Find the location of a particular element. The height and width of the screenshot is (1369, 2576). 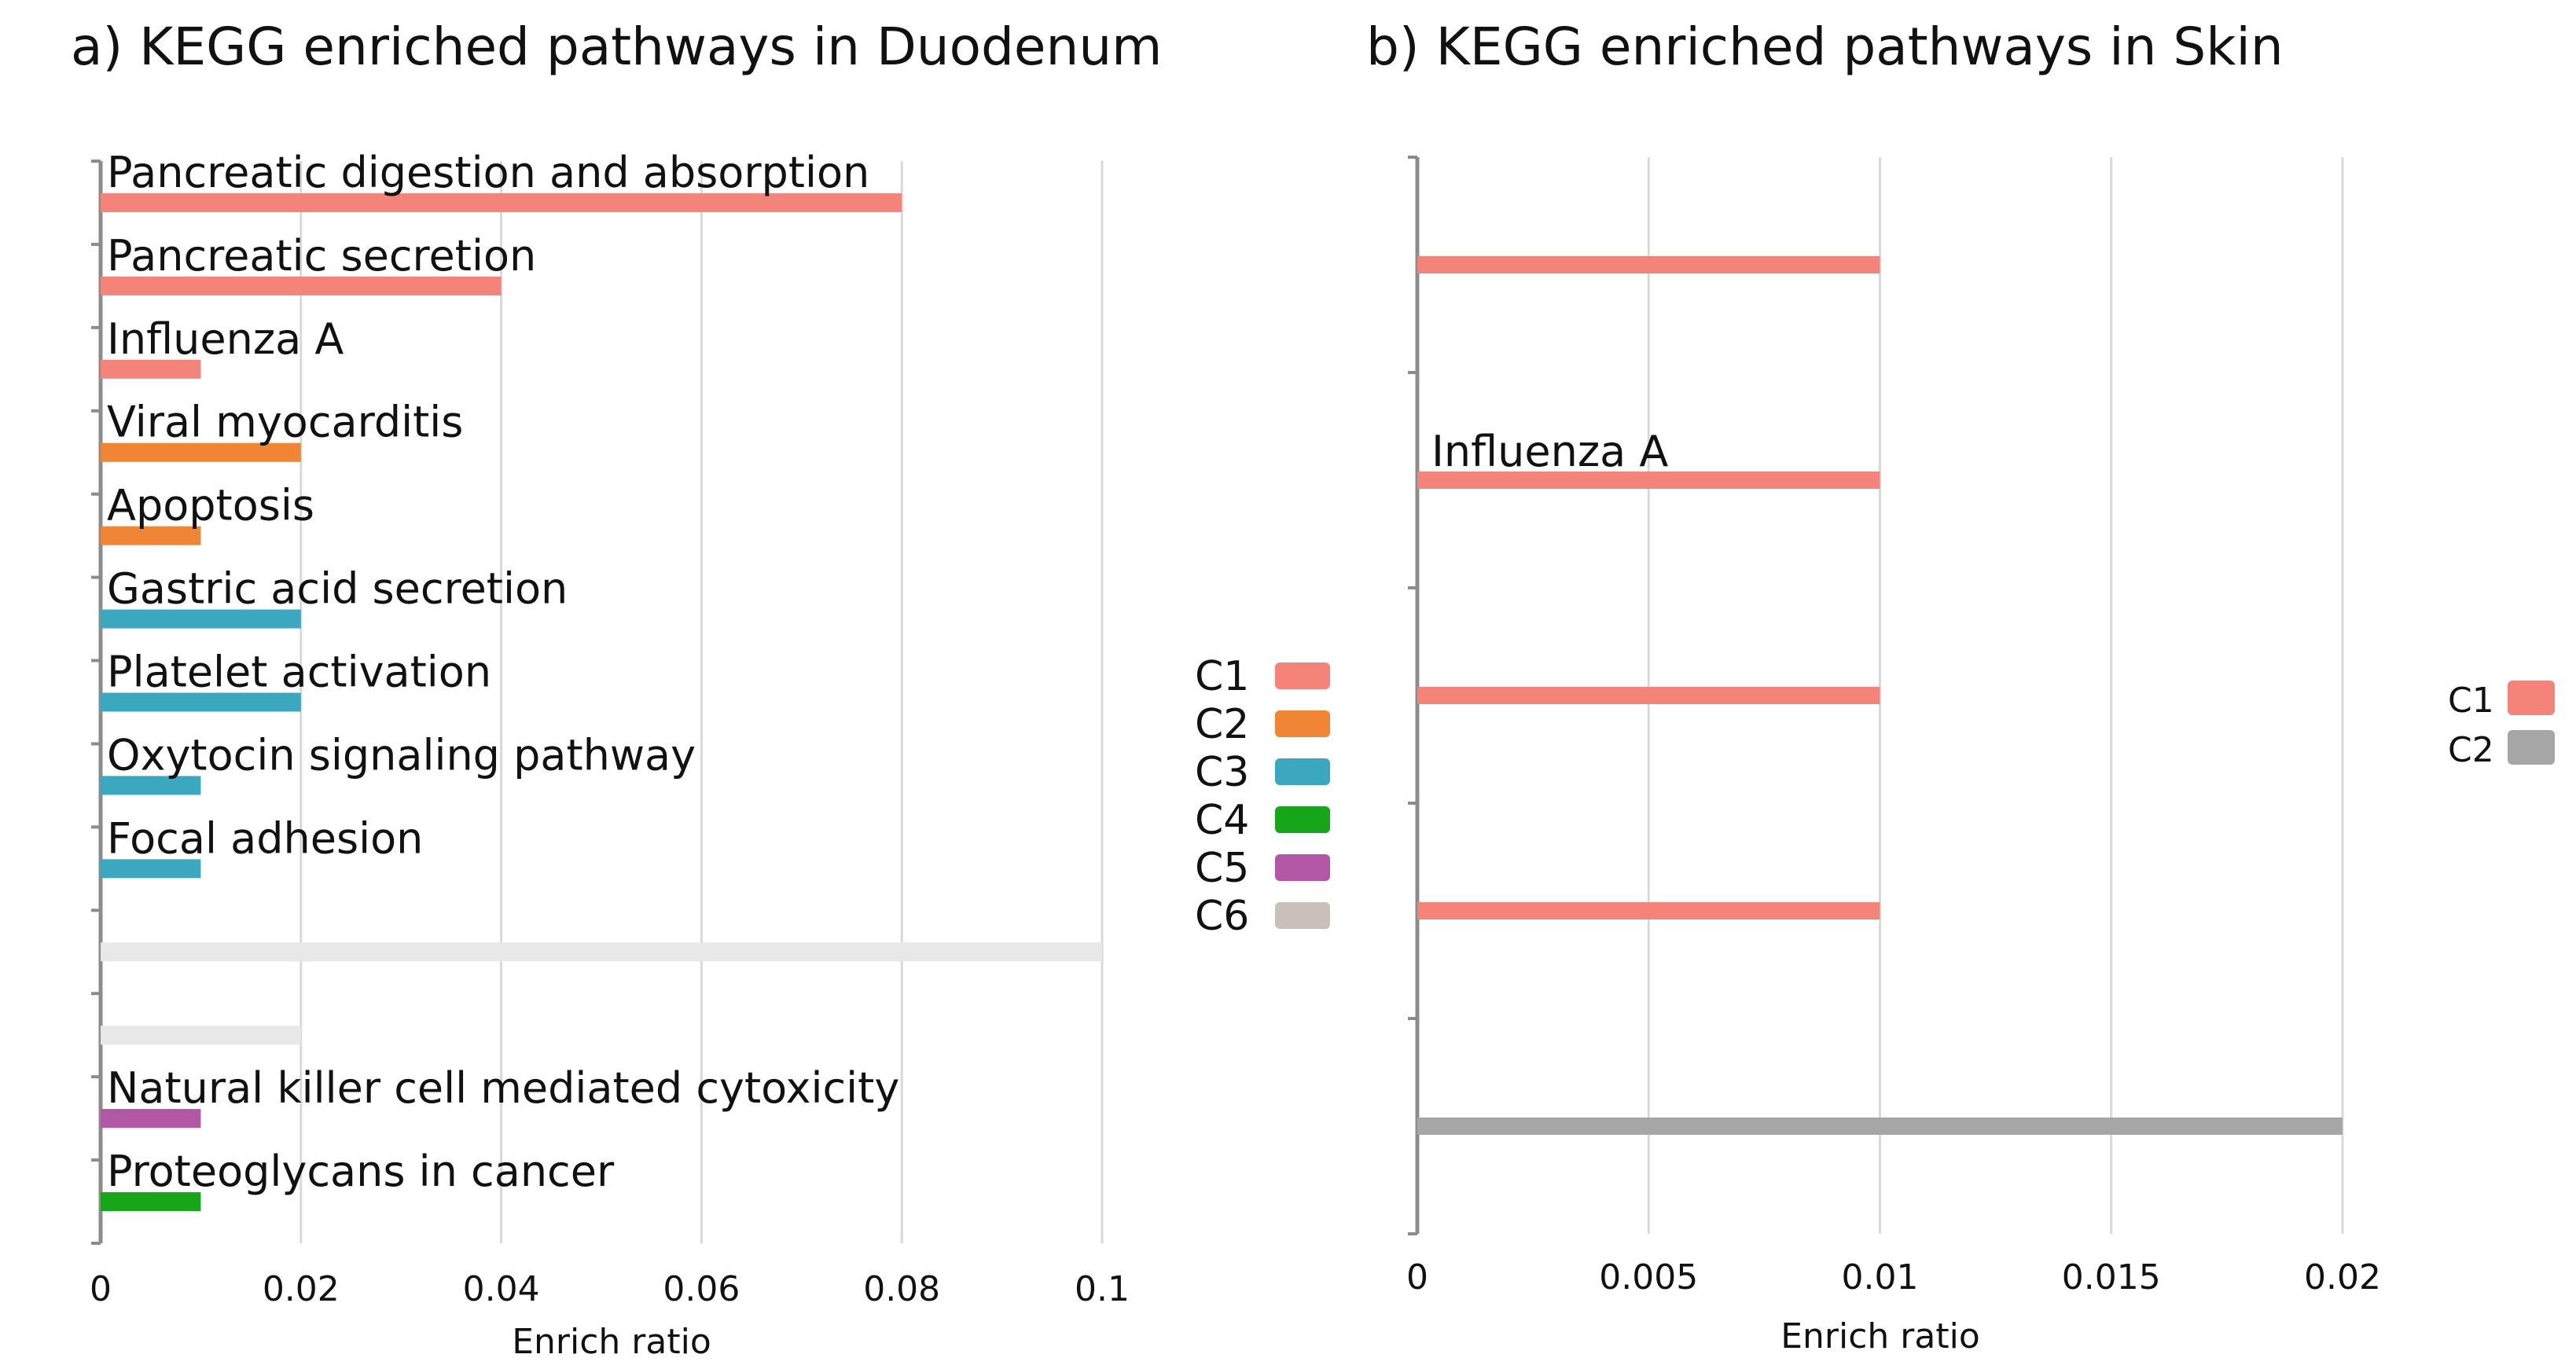

legend-label: C4 is located at coordinates (1222, 820).